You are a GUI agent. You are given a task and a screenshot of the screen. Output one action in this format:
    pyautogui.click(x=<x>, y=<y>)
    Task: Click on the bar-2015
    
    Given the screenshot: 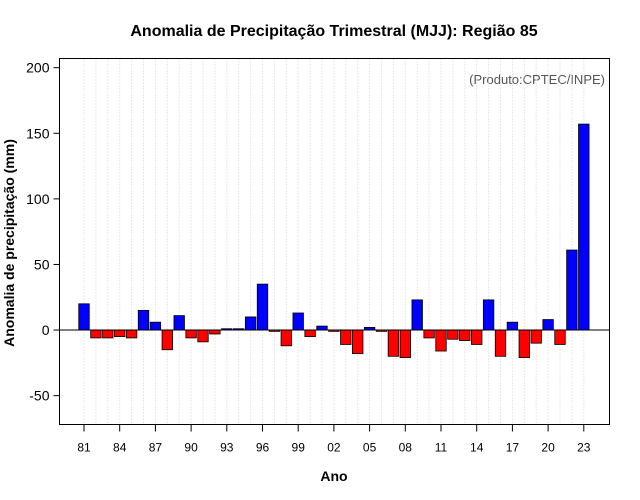 What is the action you would take?
    pyautogui.click(x=488, y=315)
    